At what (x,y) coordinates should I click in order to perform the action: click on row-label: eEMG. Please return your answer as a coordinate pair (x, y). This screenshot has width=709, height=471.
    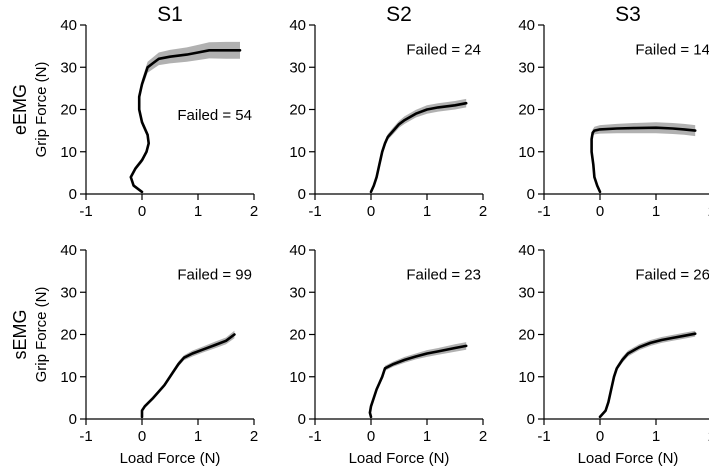
    Looking at the image, I should click on (20, 109).